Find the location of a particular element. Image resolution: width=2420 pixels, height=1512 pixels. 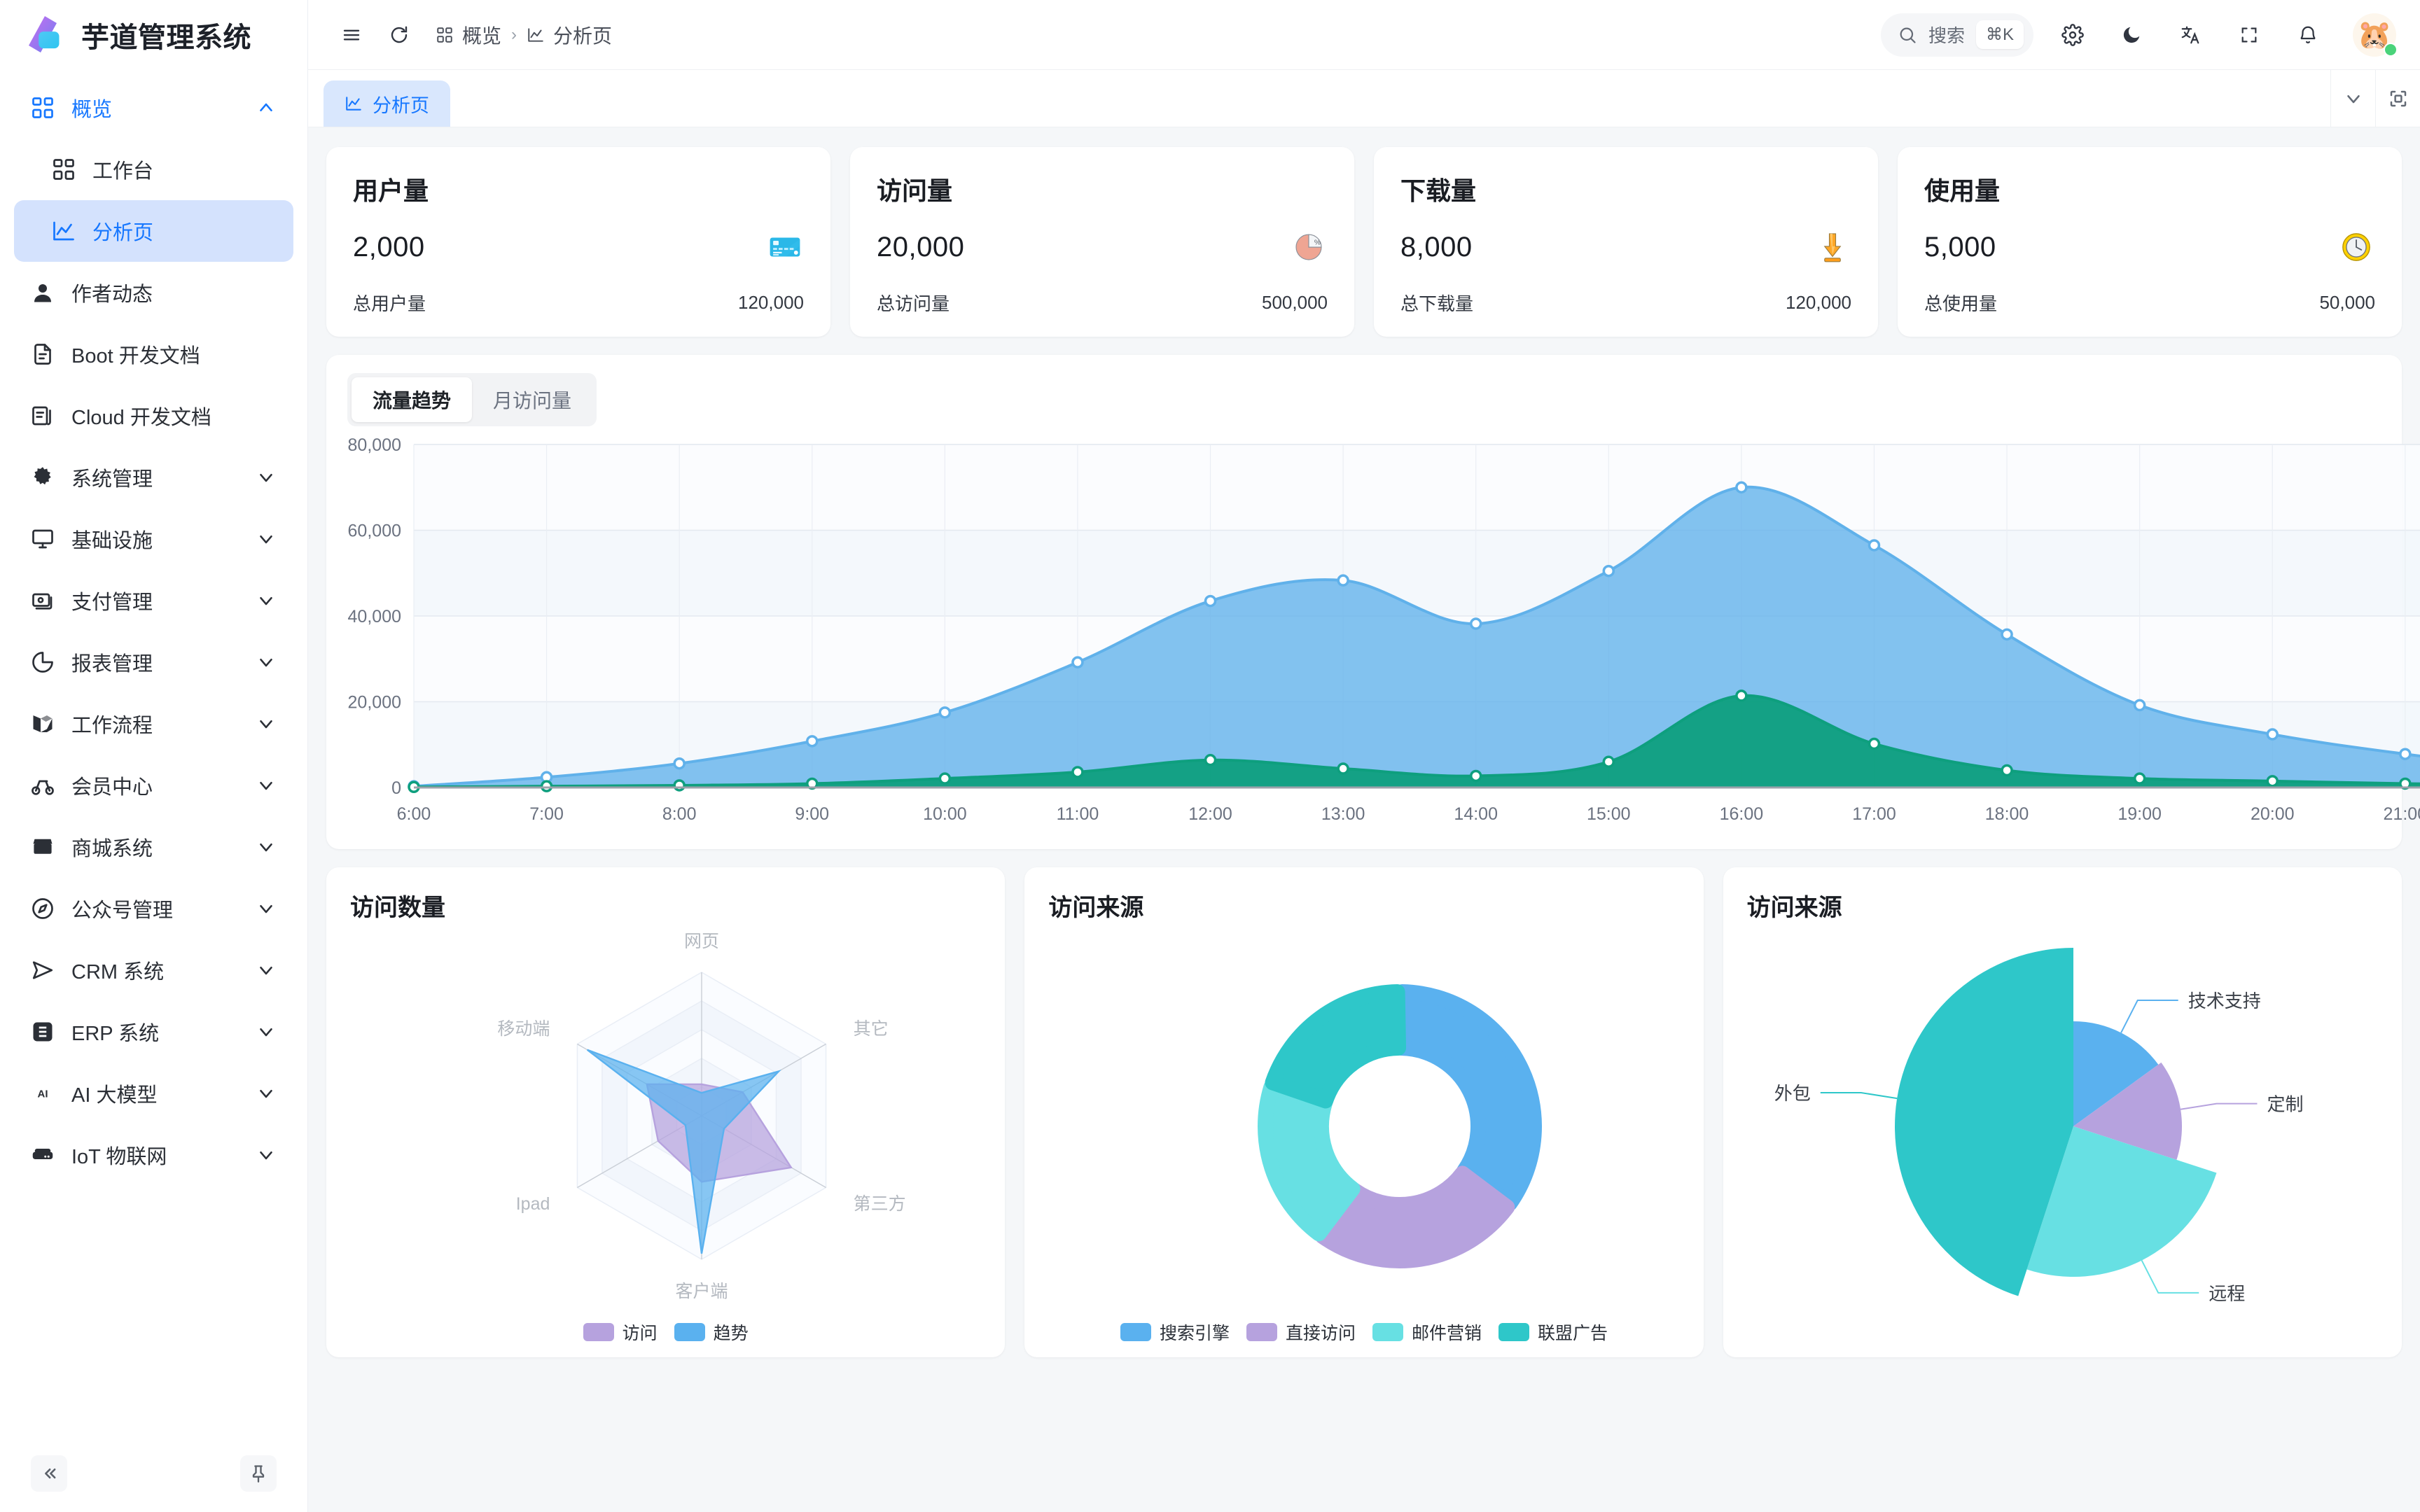

sidebar-item-1: 工作台 is located at coordinates (153, 169).